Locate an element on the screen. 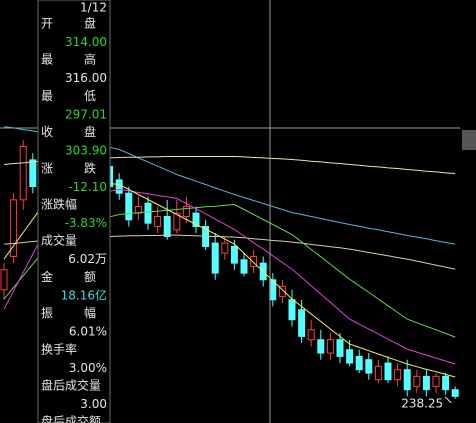 The image size is (476, 423). low-marker-arrow is located at coordinates (448, 400).